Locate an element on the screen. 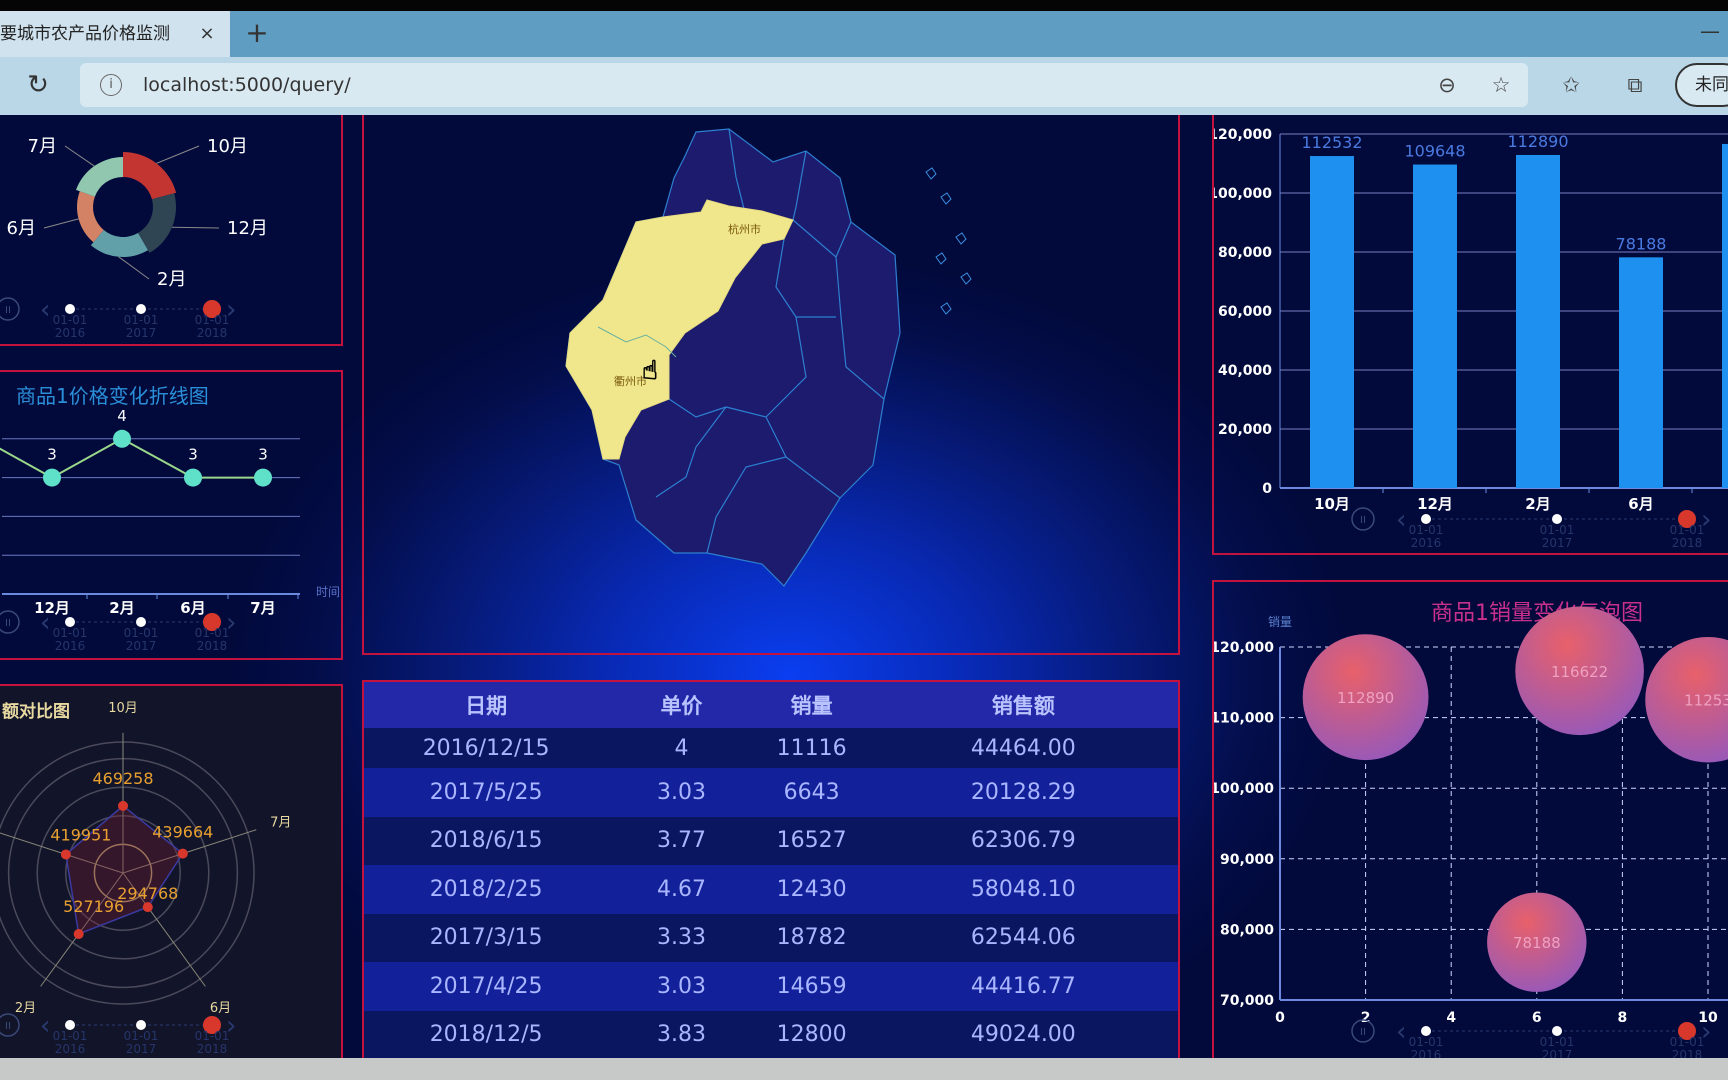 This screenshot has height=1080, width=1728. table-cell: 44464.00 is located at coordinates (1023, 748).